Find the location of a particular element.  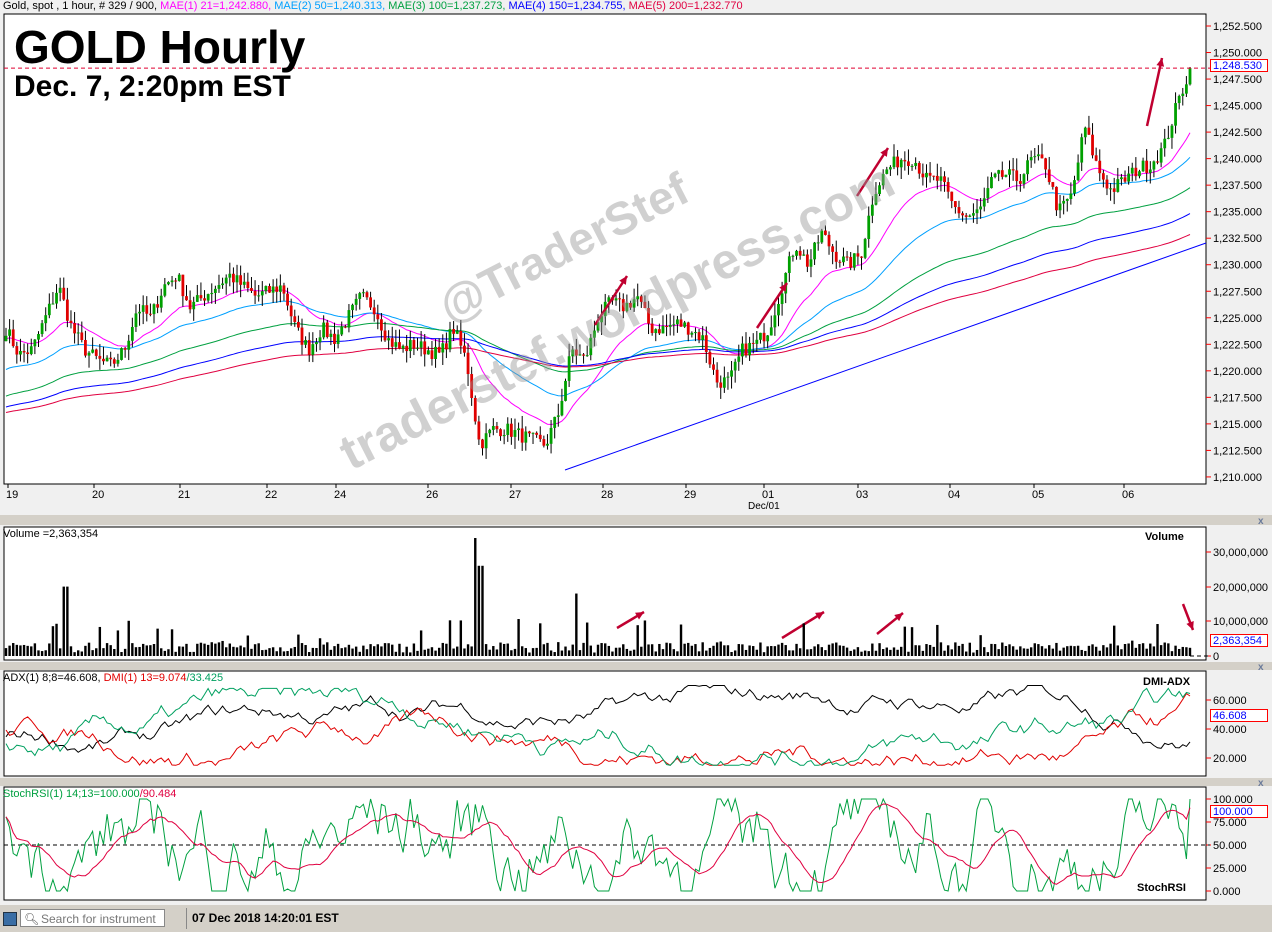

y-tick-label: 20,000,000 is located at coordinates (1240, 588).